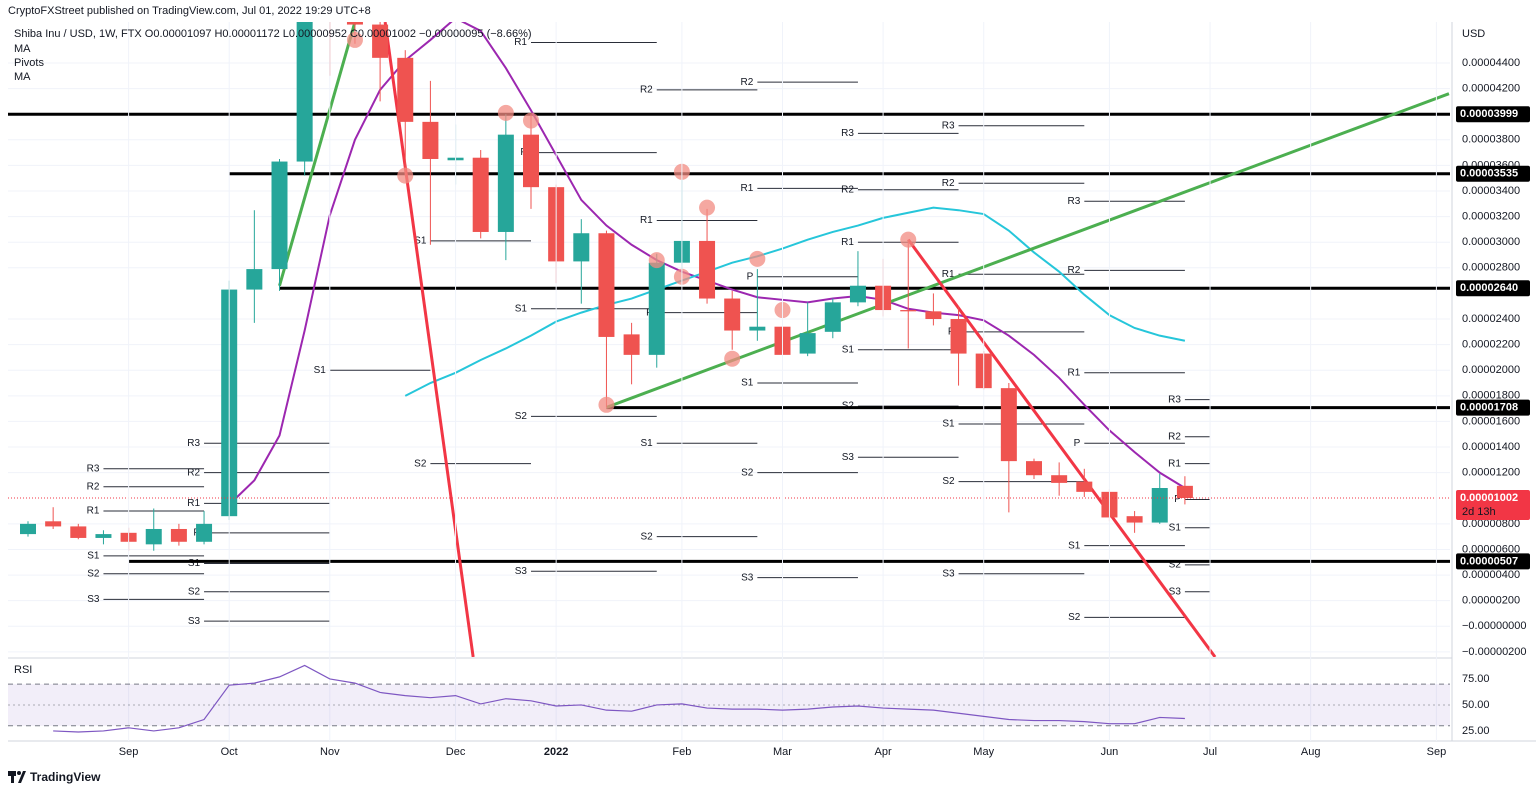  What do you see at coordinates (1491, 447) in the screenshot?
I see `y-tick-label: 0.00001400` at bounding box center [1491, 447].